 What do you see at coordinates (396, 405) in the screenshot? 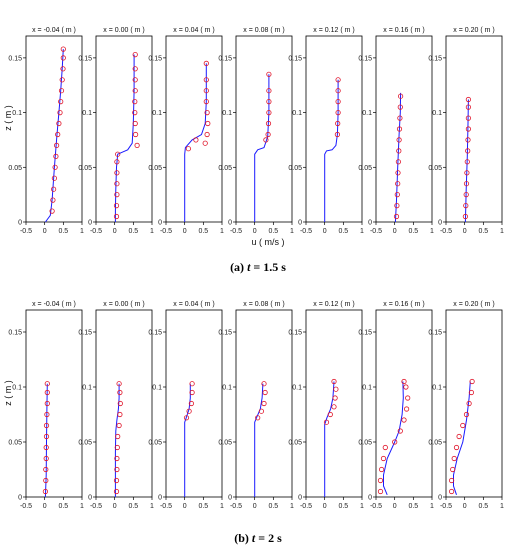
I see `subplot-panel: x = 0.16 ( m )-0.5 0 0.5 100.050.10.15` at bounding box center [396, 405].